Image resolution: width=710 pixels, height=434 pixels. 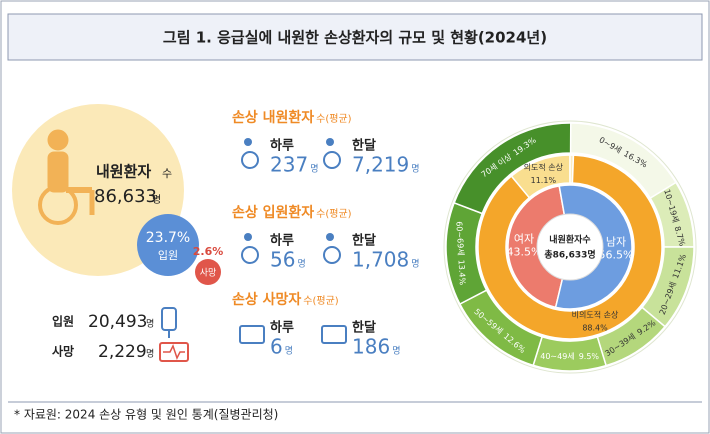 I want to click on age-category: 60~69세, so click(x=460, y=238).